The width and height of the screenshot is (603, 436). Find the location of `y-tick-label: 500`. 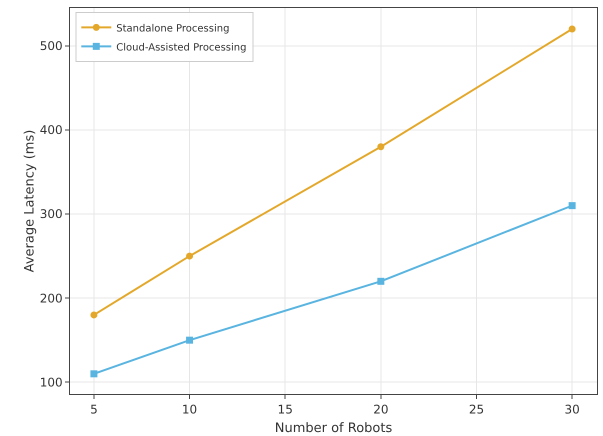

y-tick-label: 500 is located at coordinates (51, 46).